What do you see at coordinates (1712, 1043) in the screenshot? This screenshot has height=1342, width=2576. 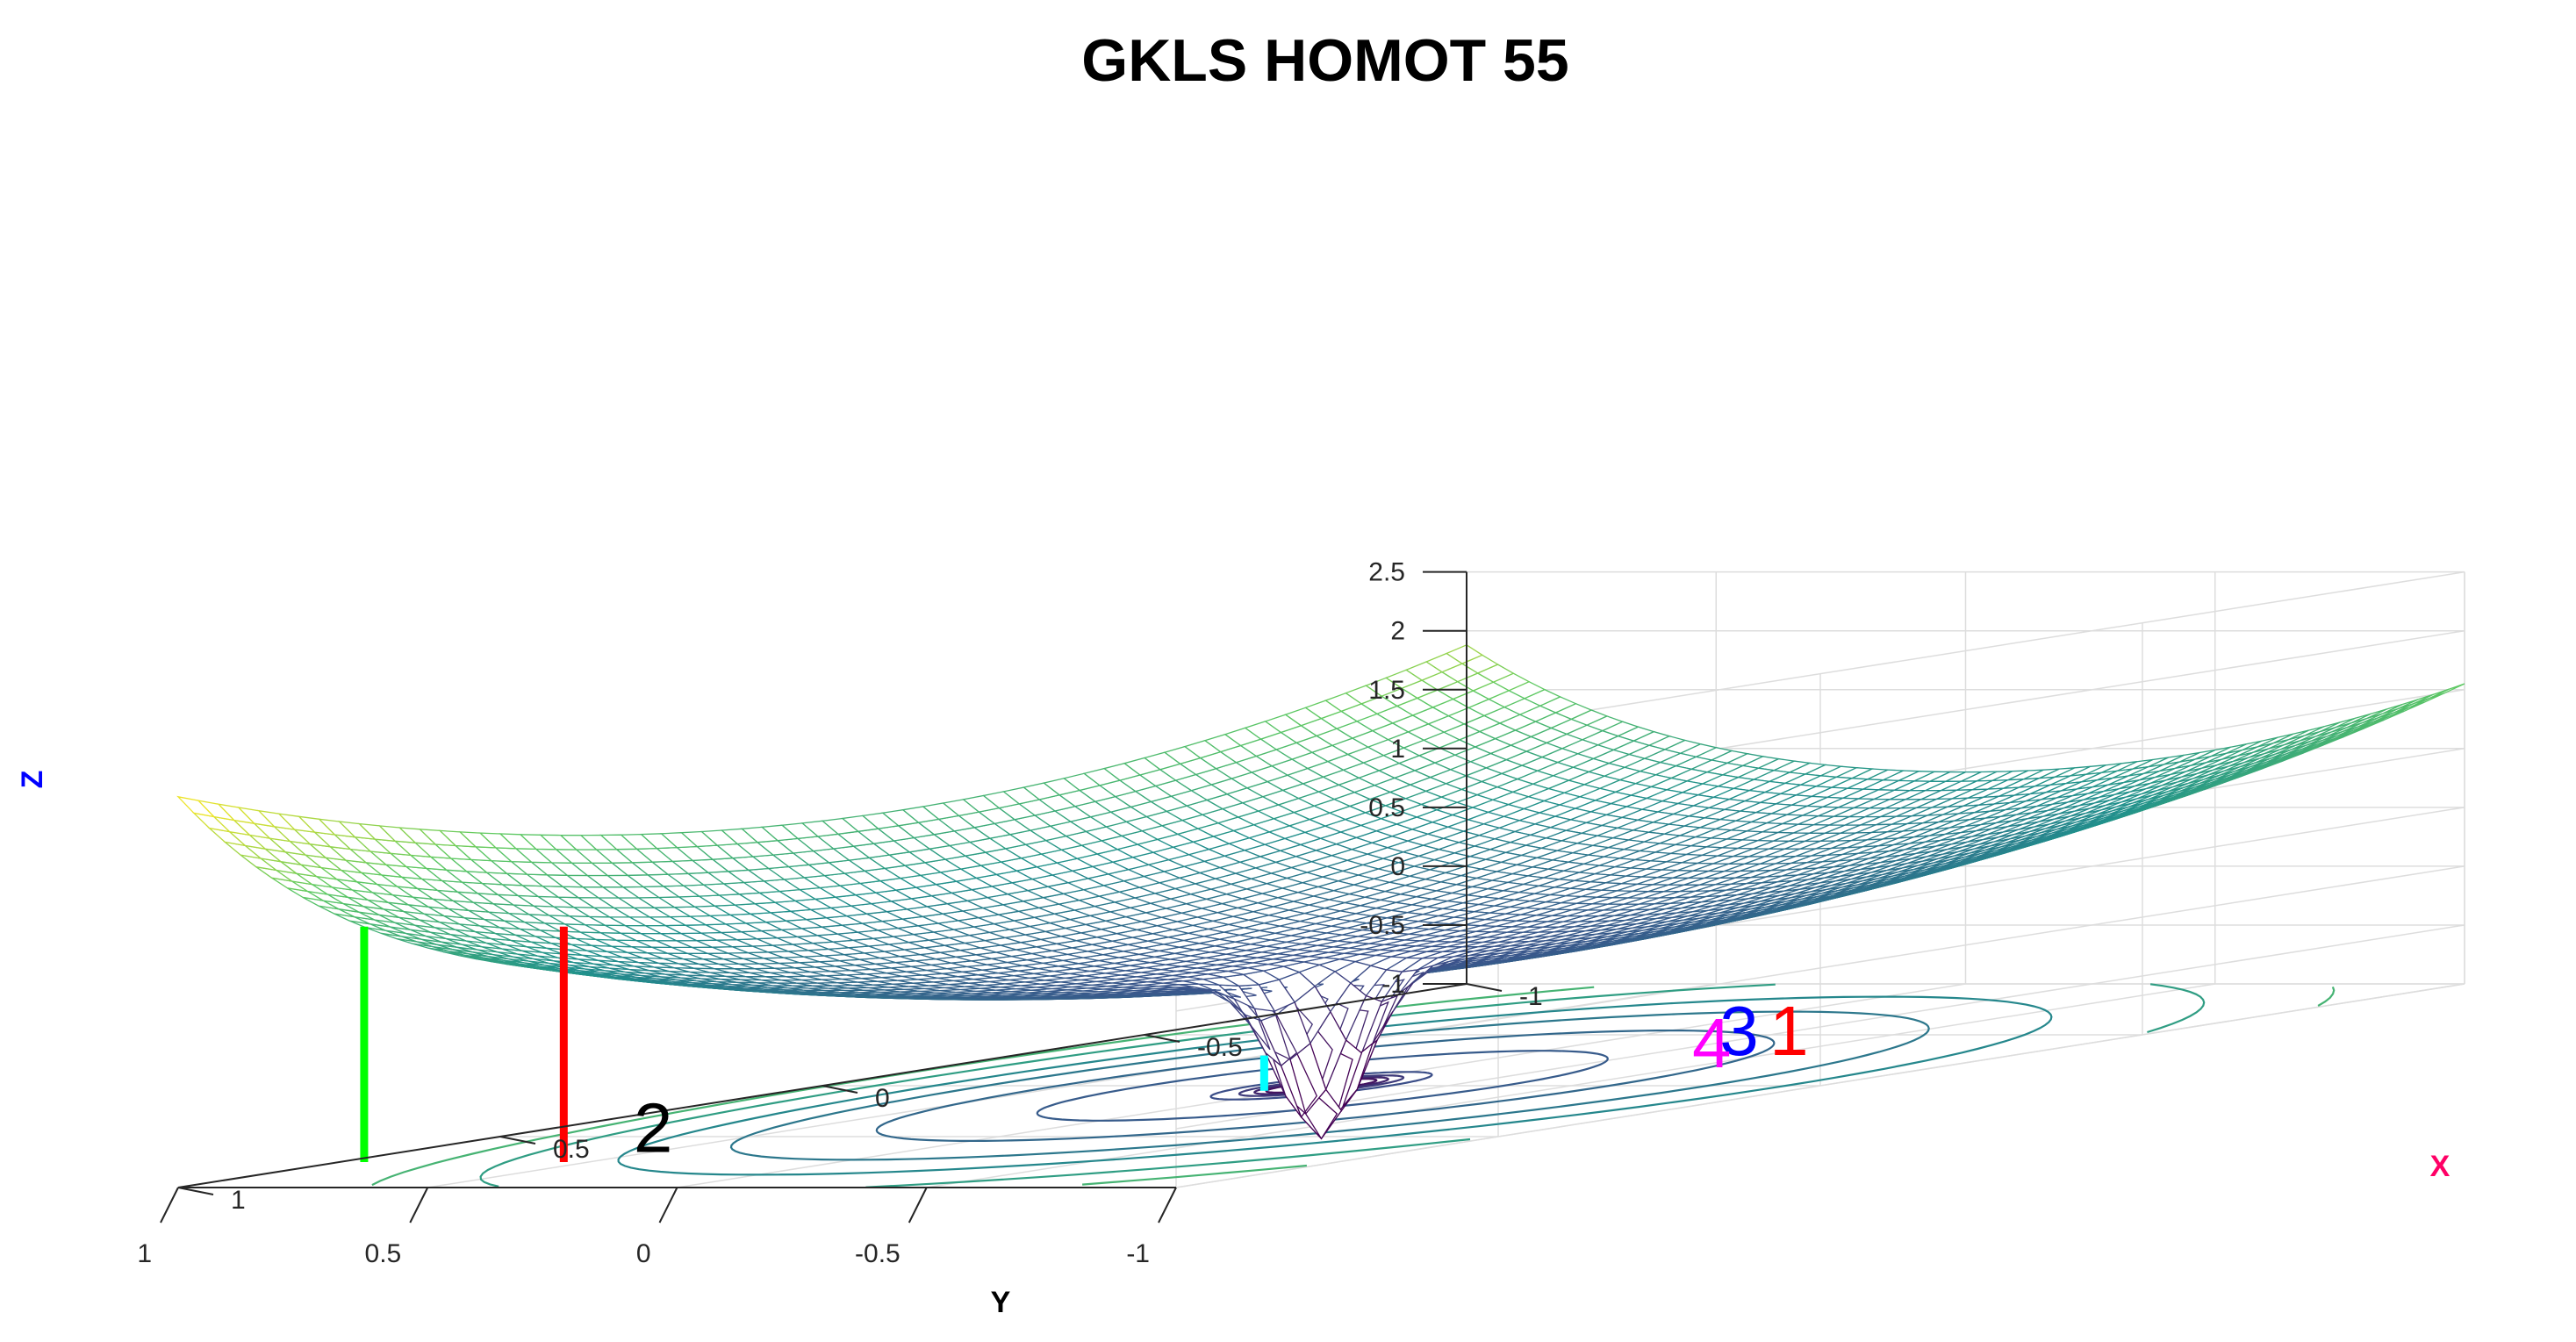 I see `annotation-label: 4` at bounding box center [1712, 1043].